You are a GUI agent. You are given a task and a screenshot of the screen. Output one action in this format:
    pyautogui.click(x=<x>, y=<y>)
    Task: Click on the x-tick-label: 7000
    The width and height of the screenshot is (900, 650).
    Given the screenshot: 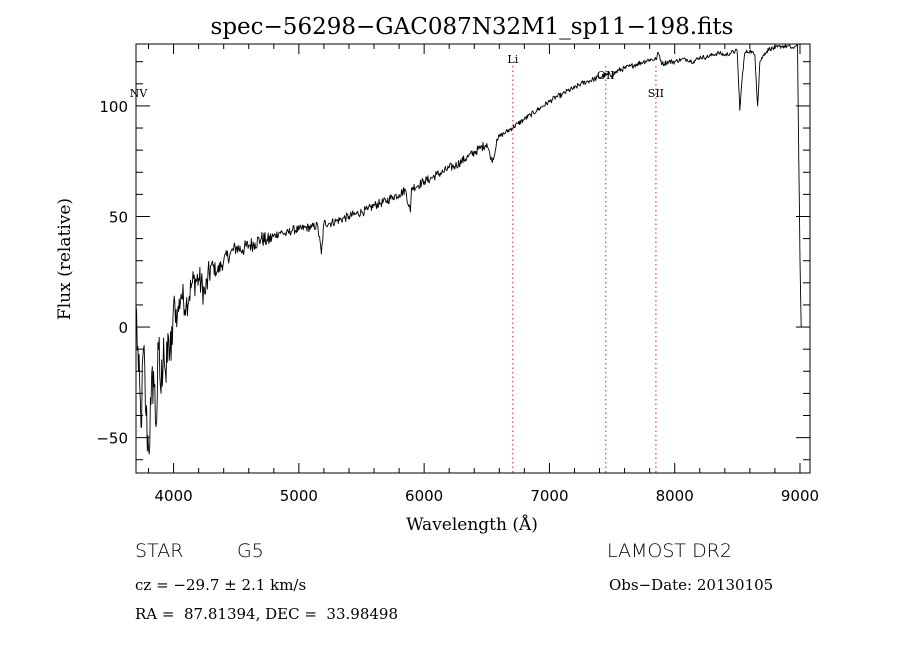 What is the action you would take?
    pyautogui.click(x=549, y=496)
    